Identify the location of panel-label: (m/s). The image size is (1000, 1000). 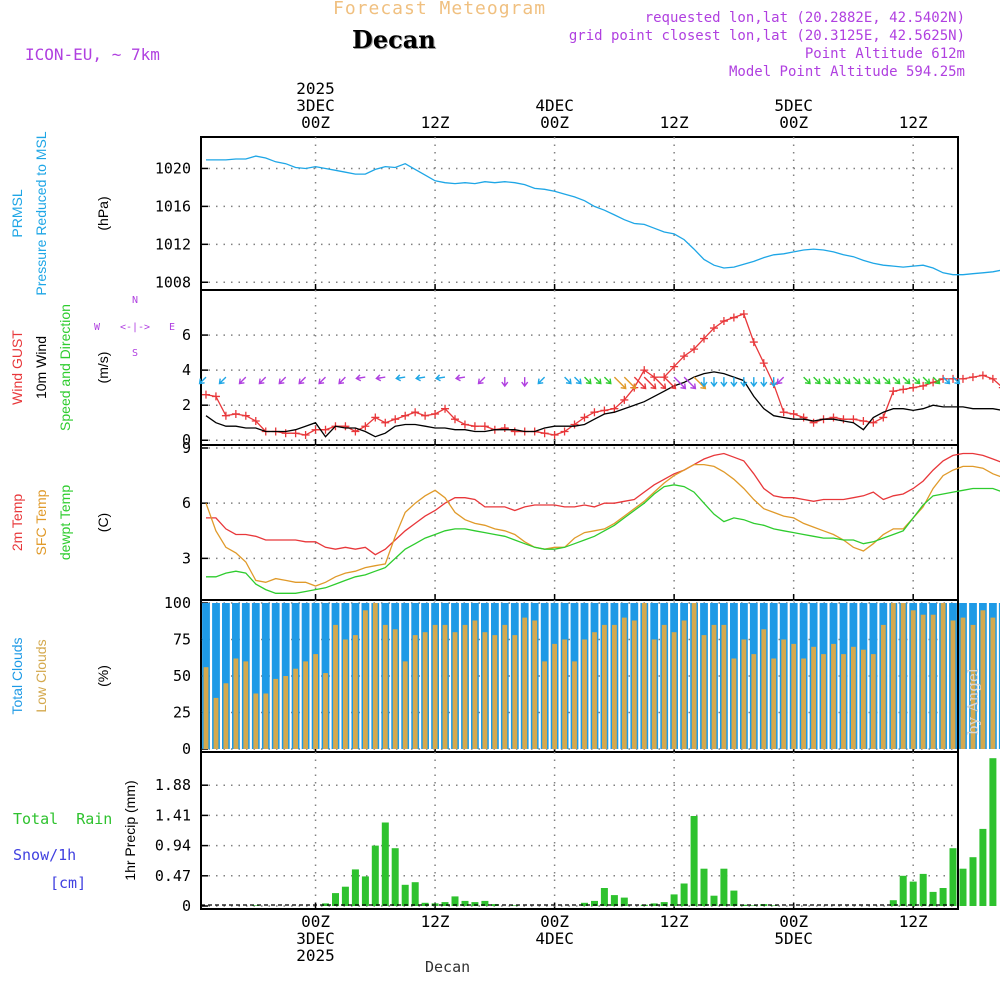
(103, 368).